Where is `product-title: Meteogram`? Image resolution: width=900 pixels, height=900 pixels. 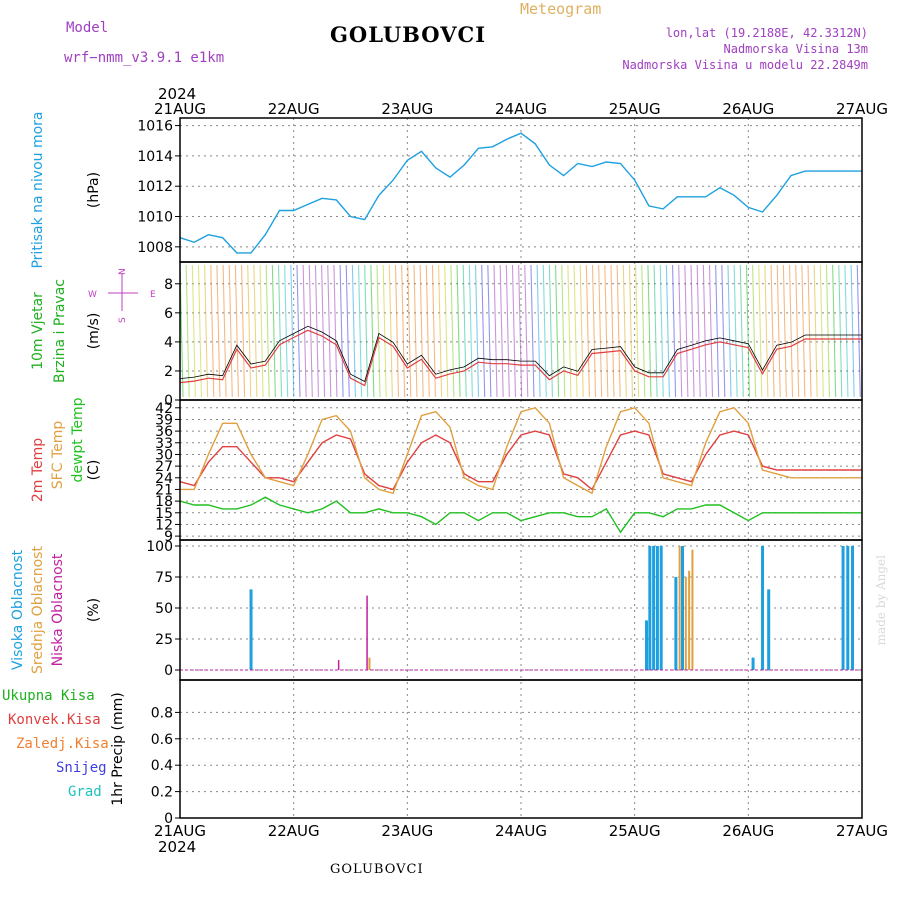
product-title: Meteogram is located at coordinates (561, 9).